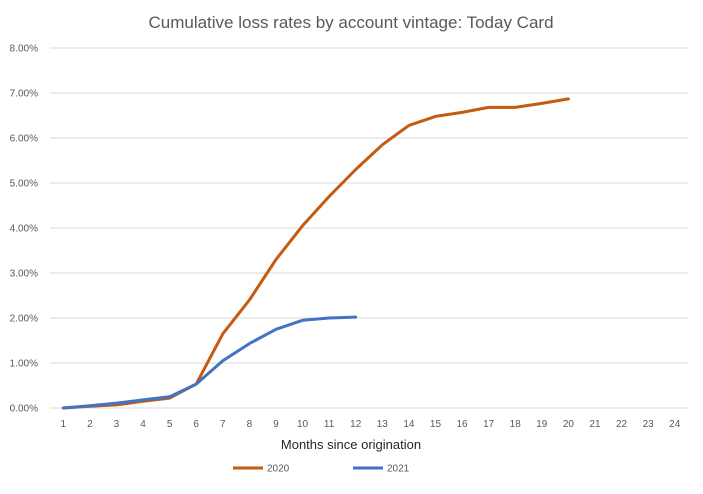 The image size is (703, 494). What do you see at coordinates (675, 424) in the screenshot?
I see `x-tick-label: 24` at bounding box center [675, 424].